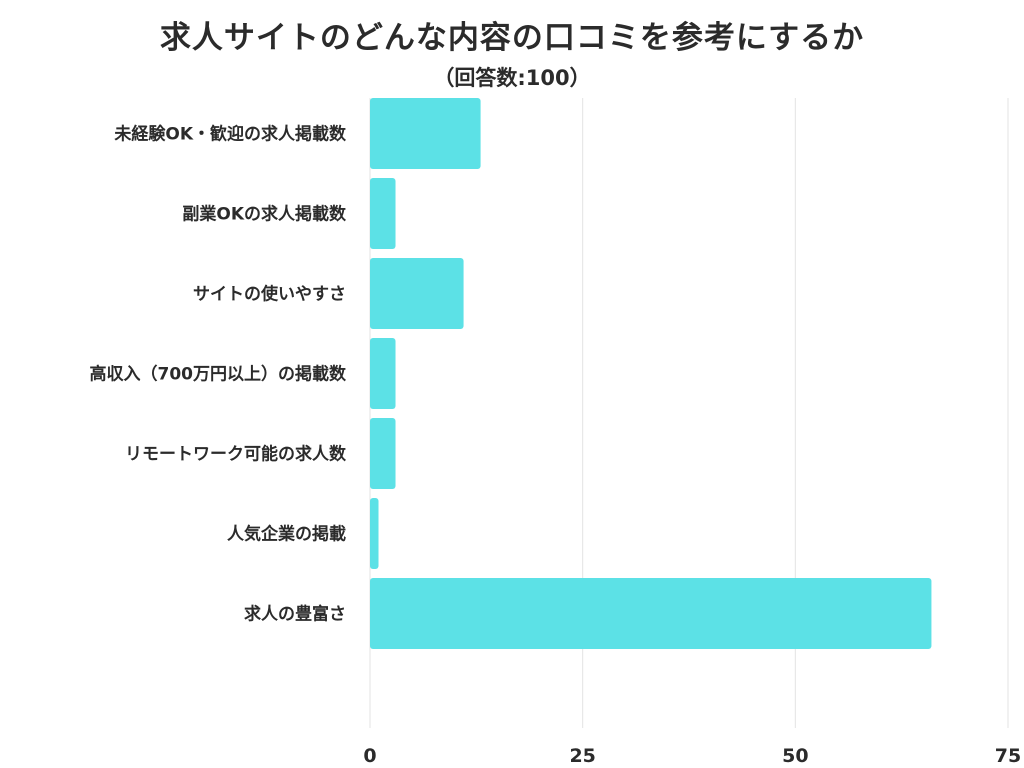 The height and width of the screenshot is (768, 1024). Describe the element at coordinates (512, 78) in the screenshot. I see `chart-subtitle: （回答数:100）` at that location.